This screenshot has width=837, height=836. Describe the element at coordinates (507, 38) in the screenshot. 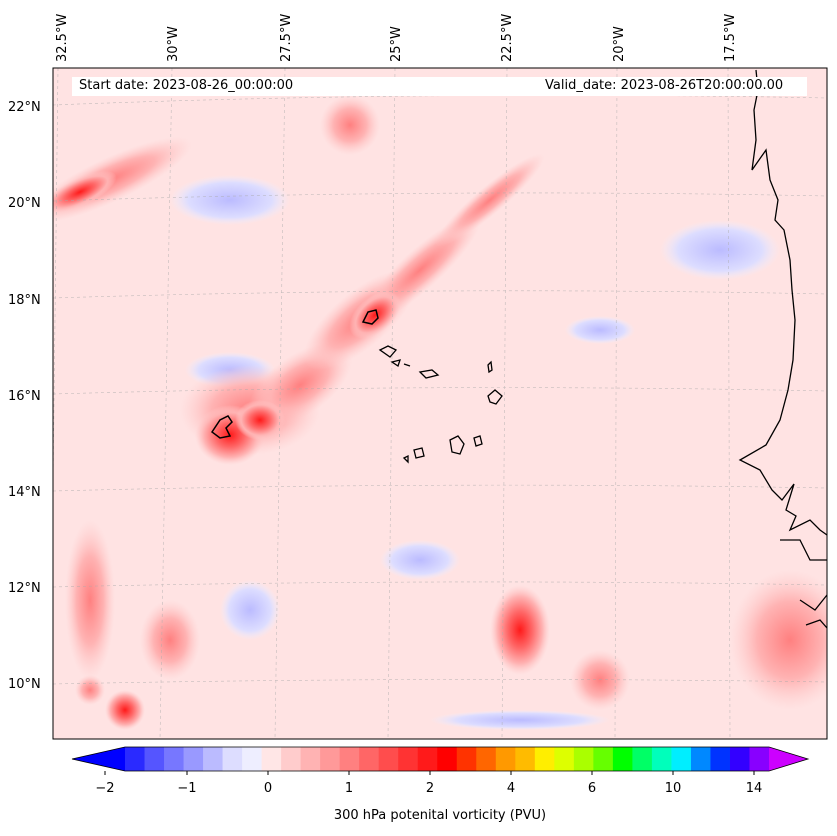

I see `lon-label: 22.5°W` at that location.